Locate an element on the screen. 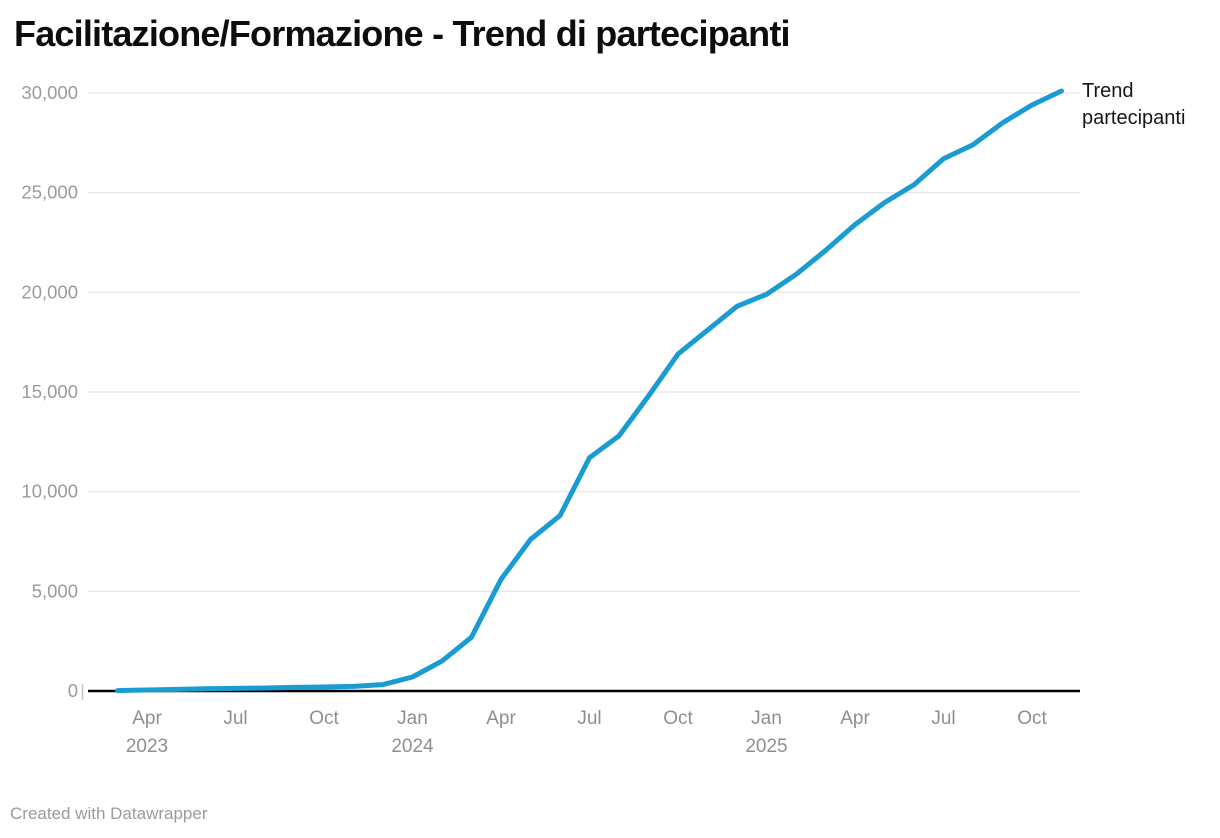 This screenshot has height=838, width=1220. y-tick-label: 20,000 is located at coordinates (49, 291).